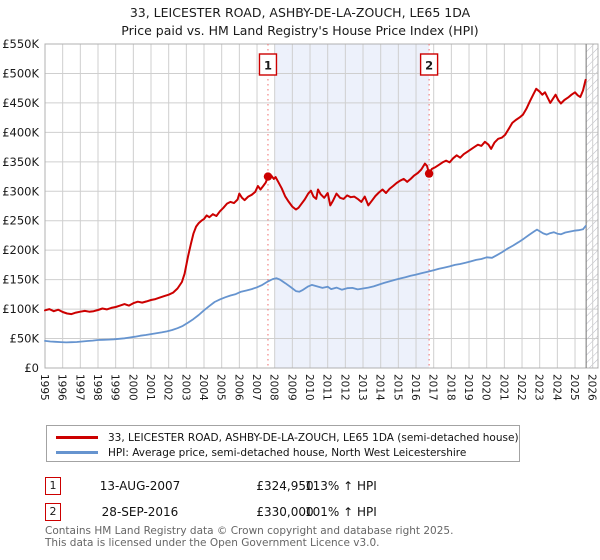  I want to click on sale-price: £330,000, so click(285, 512).